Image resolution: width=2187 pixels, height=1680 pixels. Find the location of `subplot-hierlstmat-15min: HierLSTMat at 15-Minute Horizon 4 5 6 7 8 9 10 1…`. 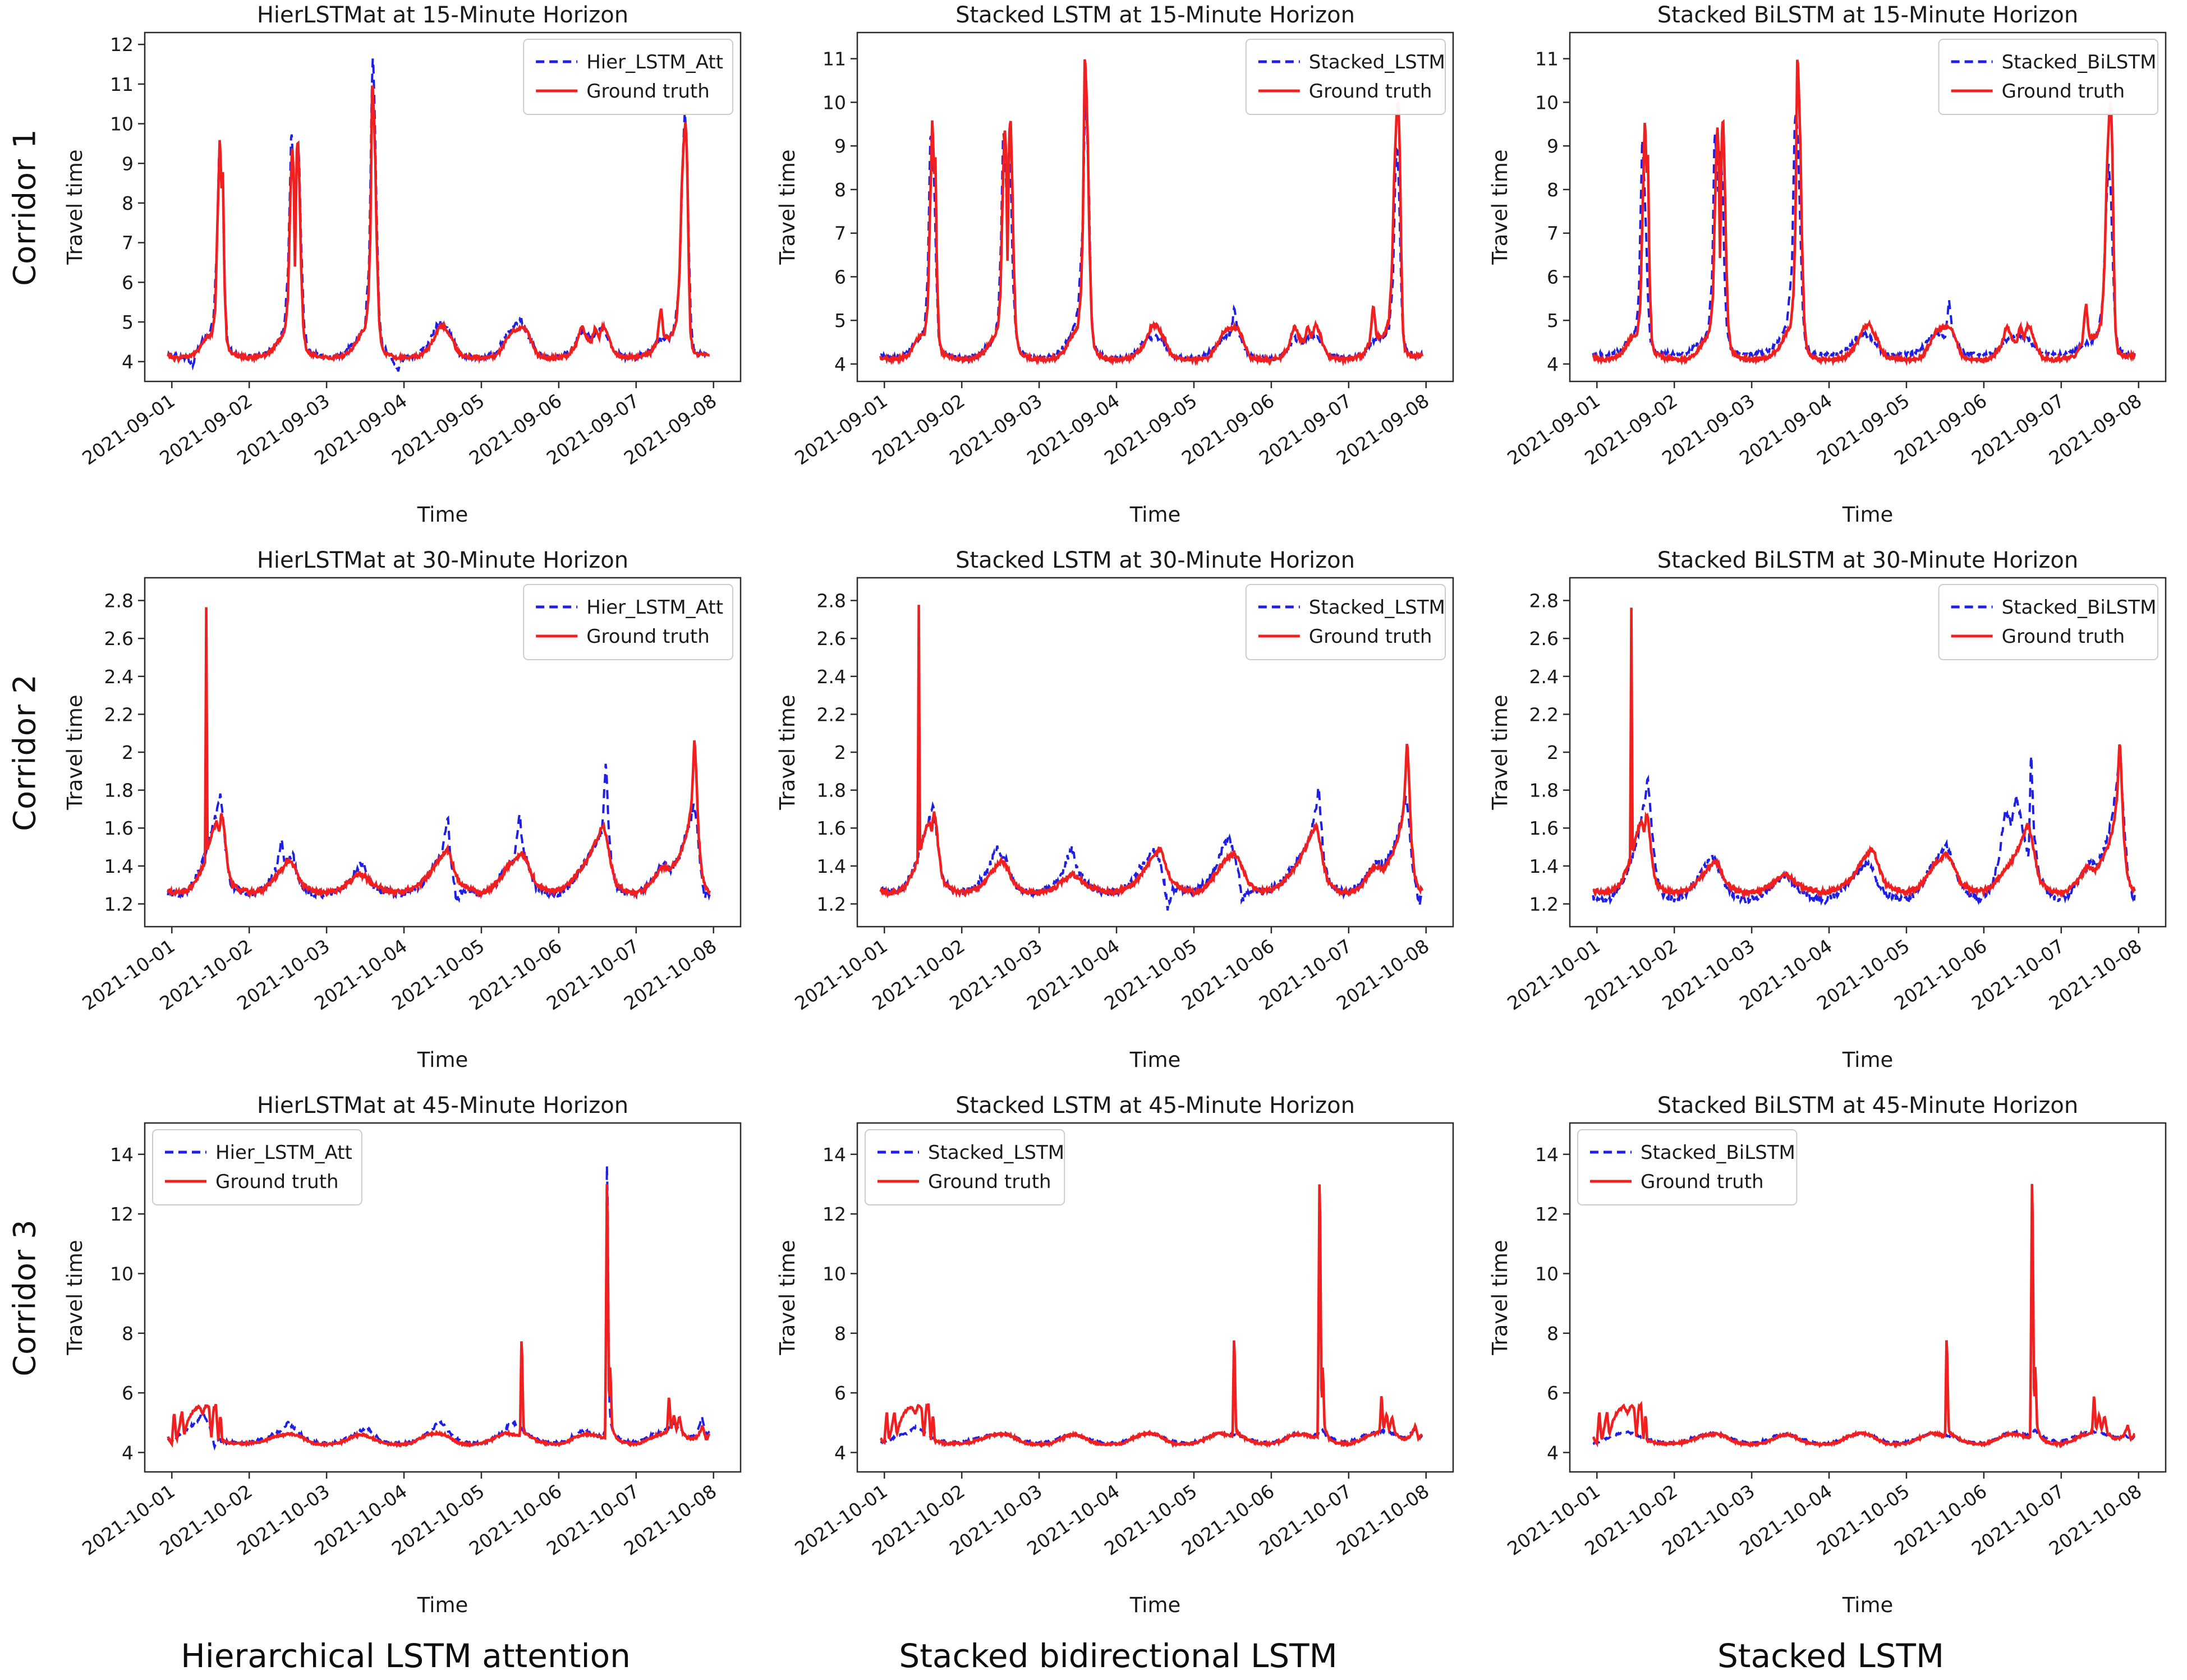

subplot-hierlstmat-15min: HierLSTMat at 15-Minute Horizon 4 5 6 7 8 9 10 1… is located at coordinates (405, 272).